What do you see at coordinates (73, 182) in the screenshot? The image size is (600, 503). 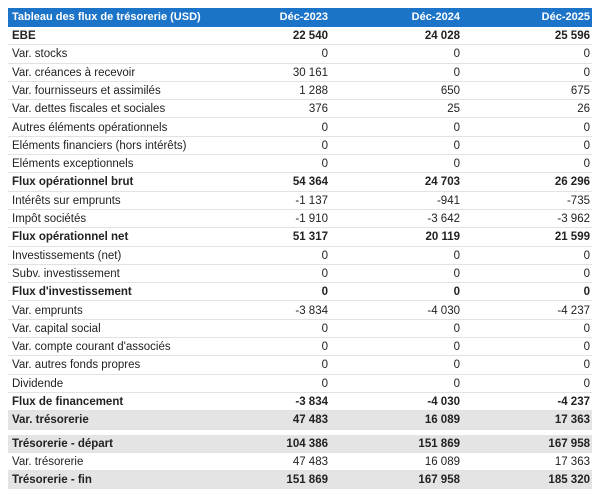 I see `row-label: Flux opérationnel brut` at bounding box center [73, 182].